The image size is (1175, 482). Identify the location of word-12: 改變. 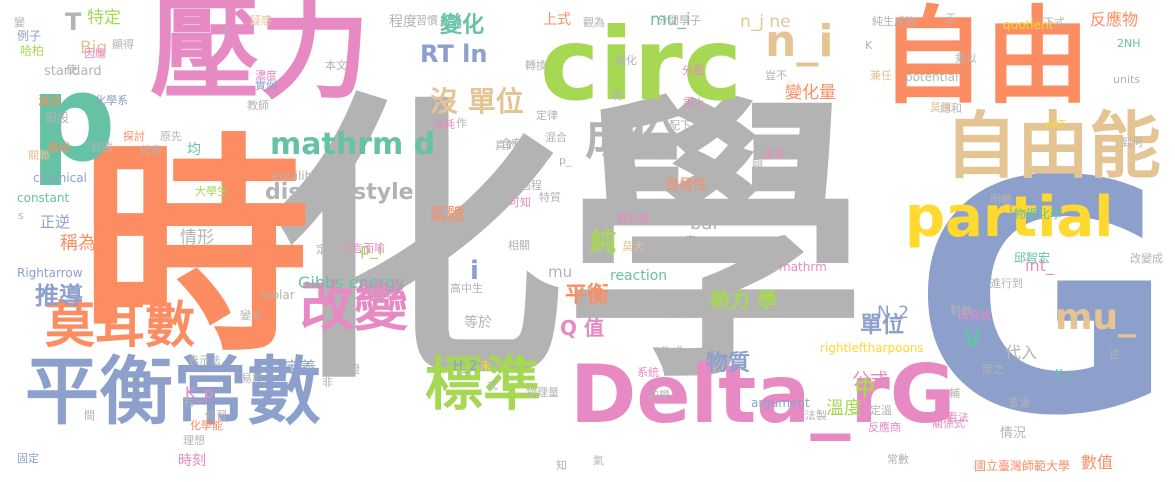
(354, 306).